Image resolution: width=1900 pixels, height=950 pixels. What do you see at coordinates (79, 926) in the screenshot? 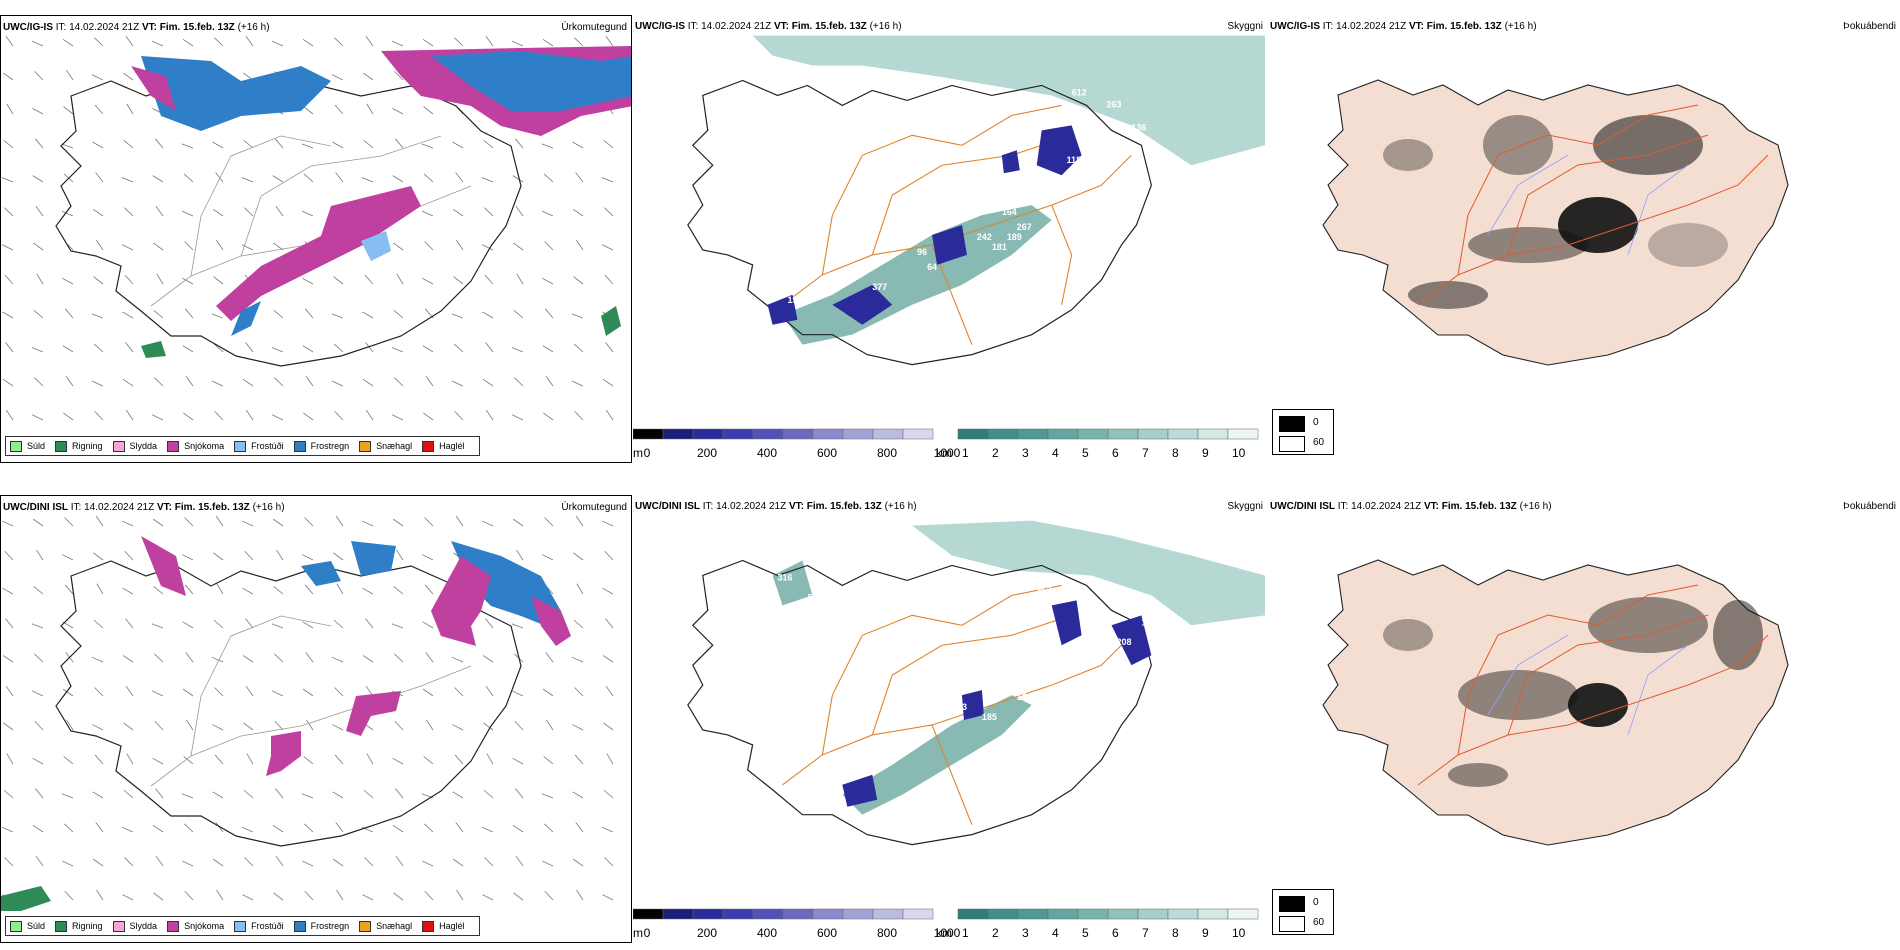
I see `legend-item: Rigning` at bounding box center [79, 926].